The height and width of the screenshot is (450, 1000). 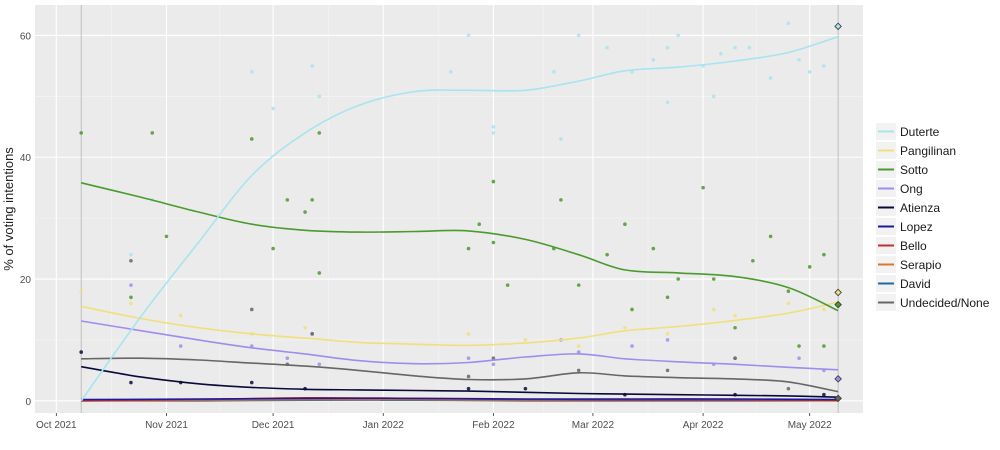 What do you see at coordinates (914, 170) in the screenshot?
I see `legend-label: Sotto` at bounding box center [914, 170].